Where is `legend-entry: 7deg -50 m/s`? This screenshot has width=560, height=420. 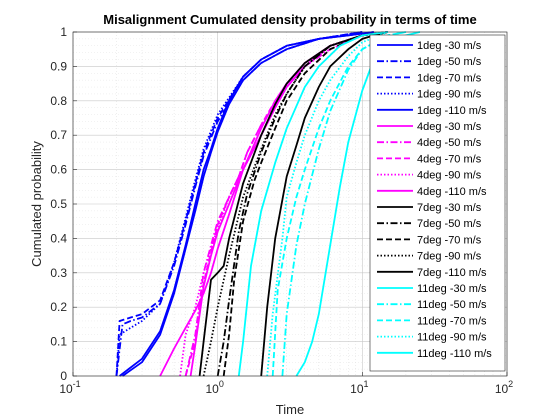
legend-entry: 7deg -50 m/s is located at coordinates (449, 224).